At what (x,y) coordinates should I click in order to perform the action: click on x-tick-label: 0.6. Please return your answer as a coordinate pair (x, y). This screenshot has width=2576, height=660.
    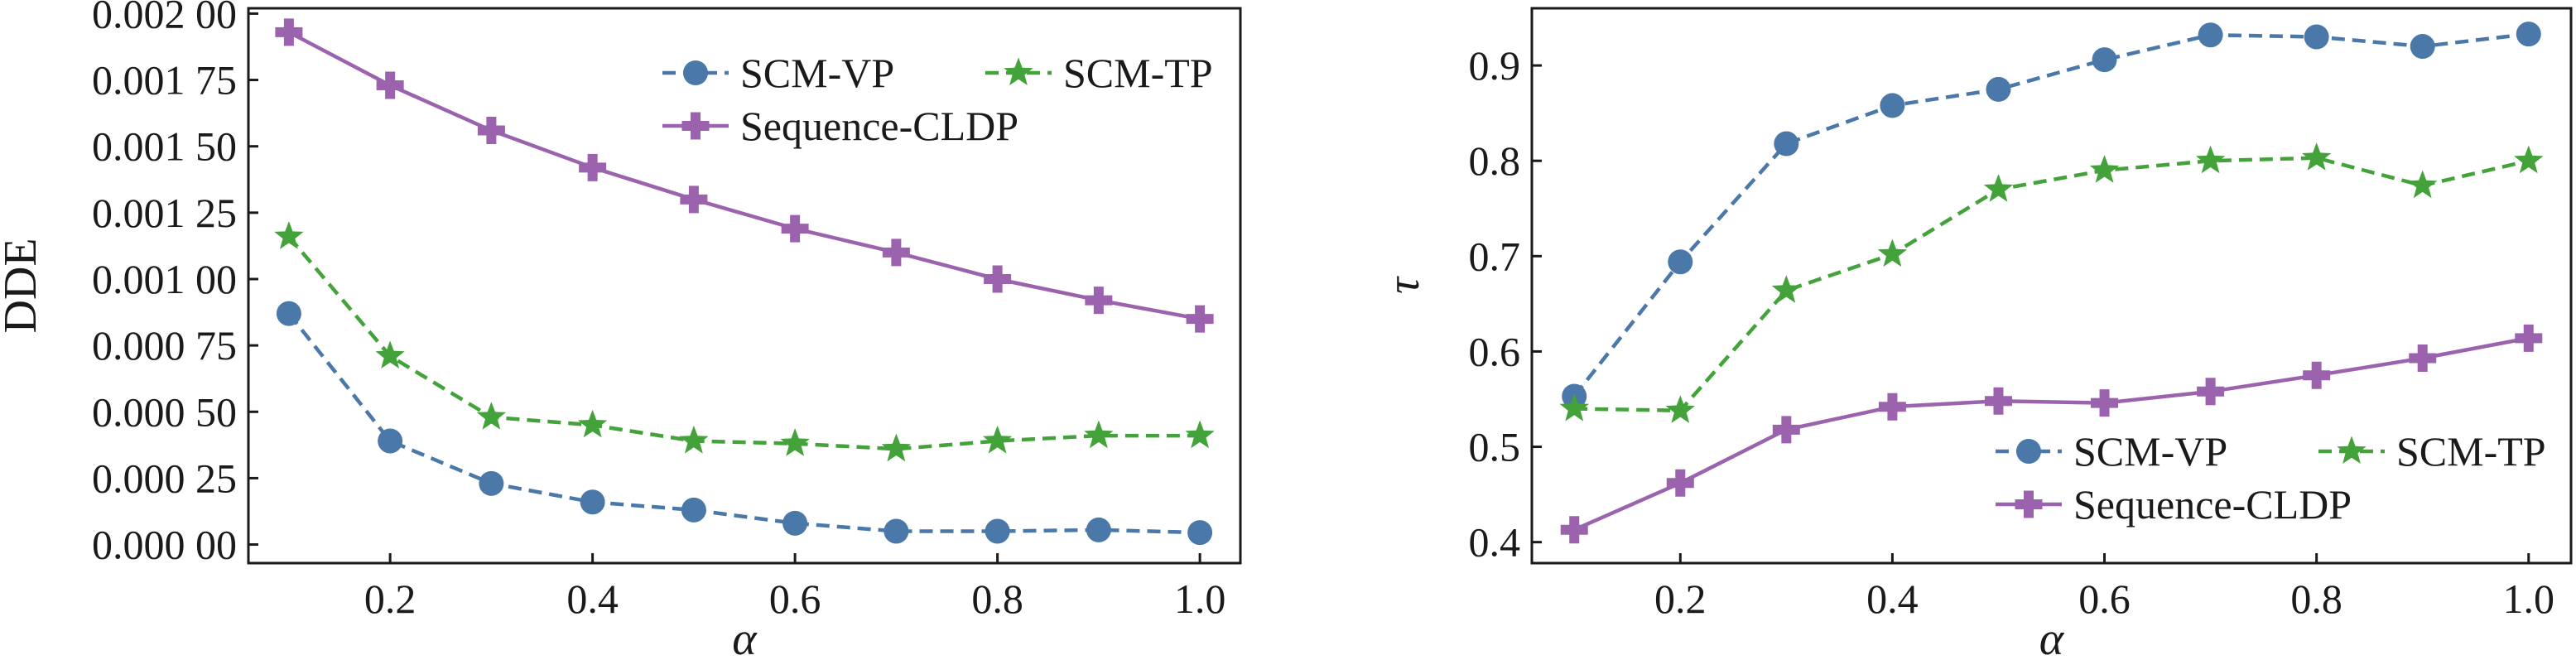
    Looking at the image, I should click on (2104, 599).